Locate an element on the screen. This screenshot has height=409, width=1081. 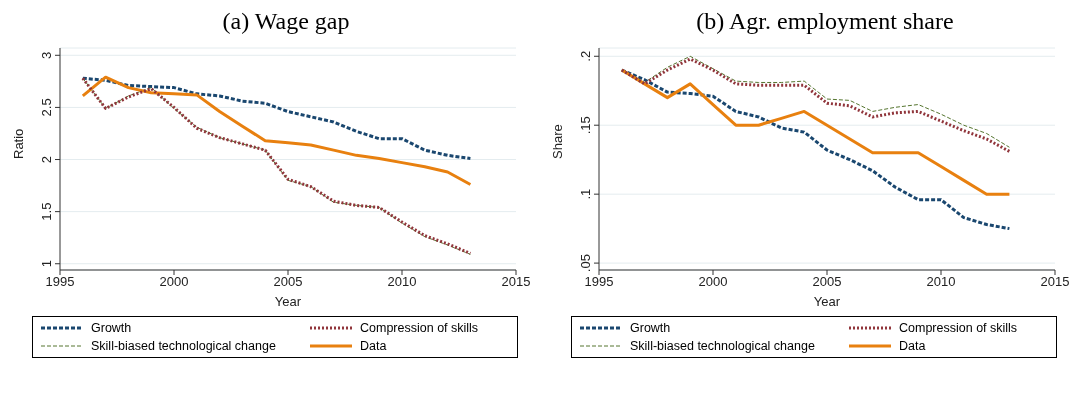
y-tick-label: 2 is located at coordinates (46, 159).